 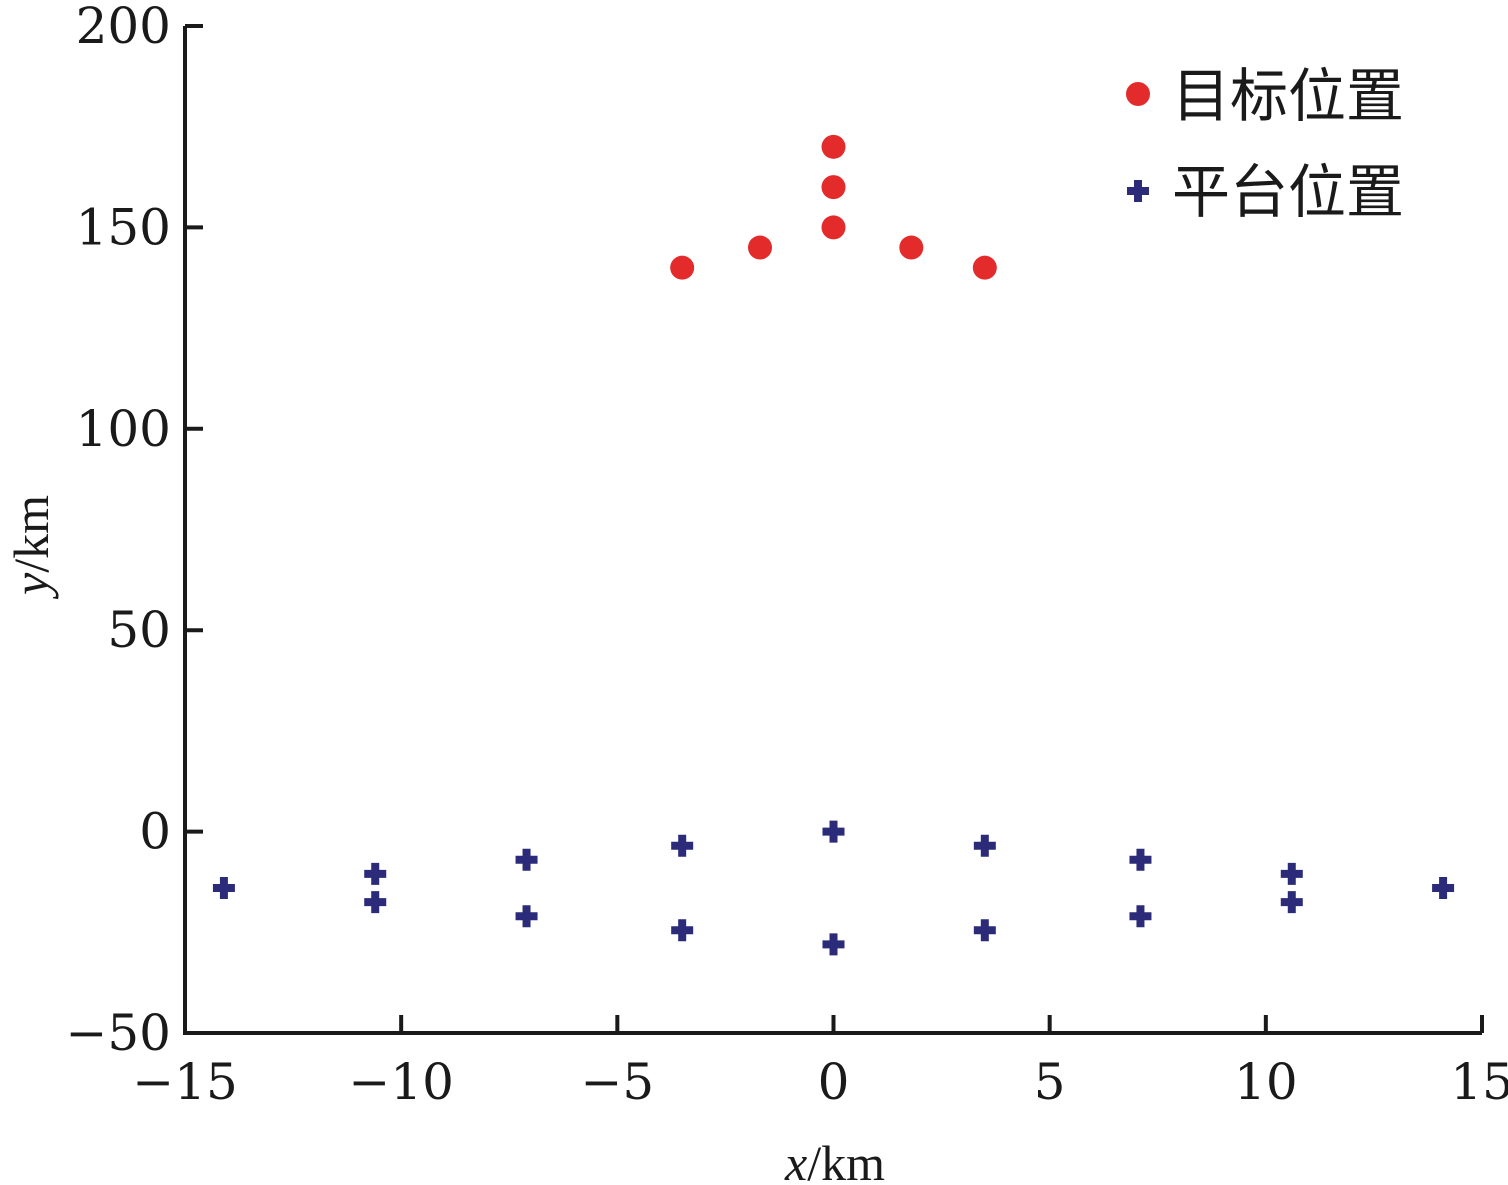 I want to click on legend-label-platform: 平台位置, so click(x=1288, y=192).